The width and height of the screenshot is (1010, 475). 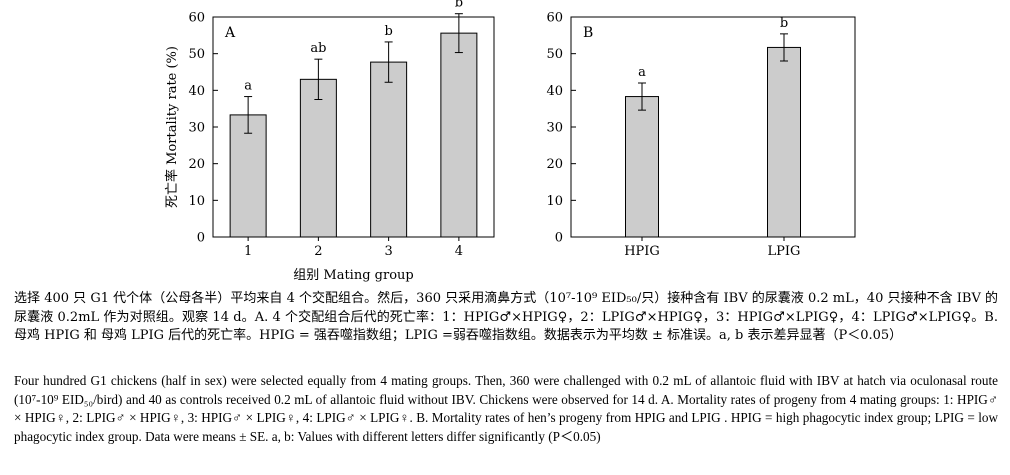 I want to click on x-axis-title: 组别 Mating group, so click(x=353, y=275).